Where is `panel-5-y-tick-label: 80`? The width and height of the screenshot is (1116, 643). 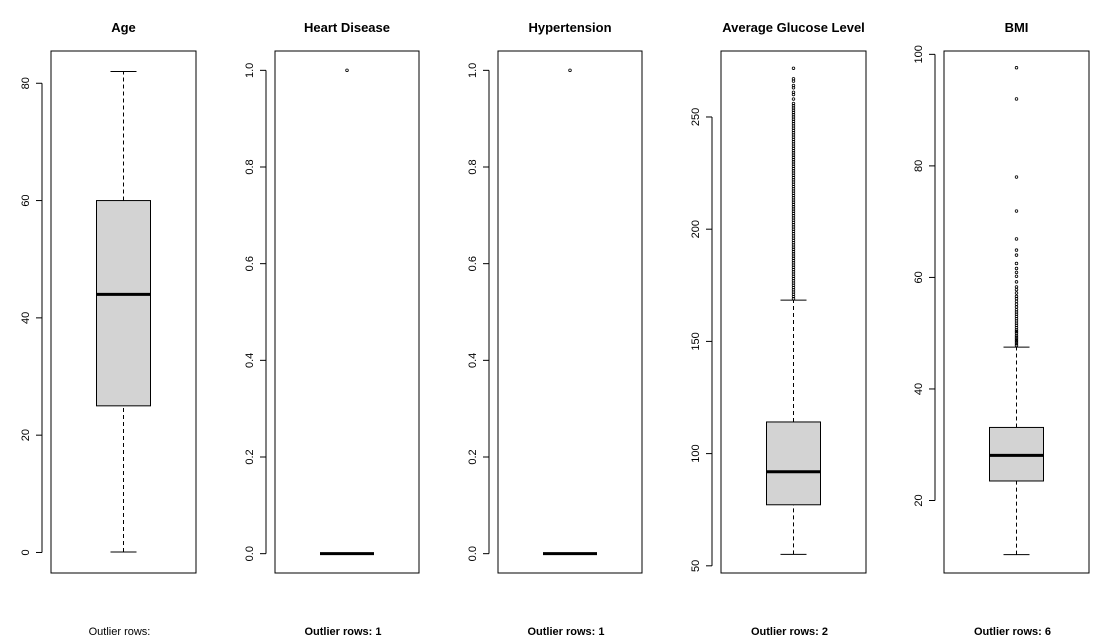
panel-5-y-tick-label: 80 is located at coordinates (919, 166).